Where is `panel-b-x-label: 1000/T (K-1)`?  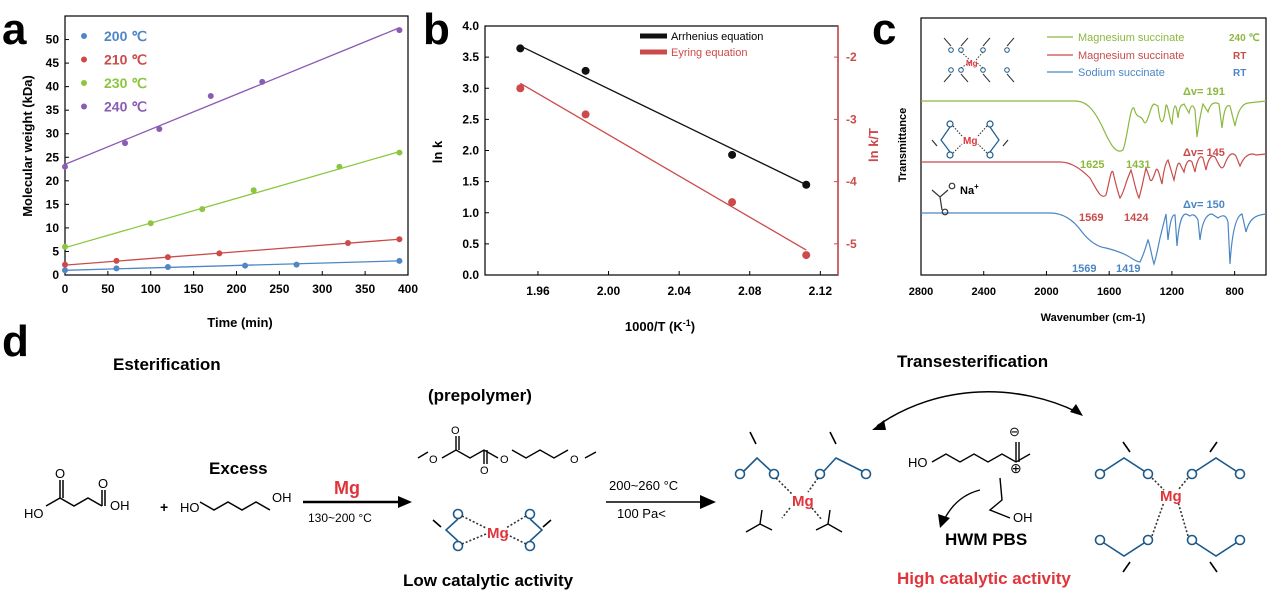 panel-b-x-label: 1000/T (K-1) is located at coordinates (660, 326).